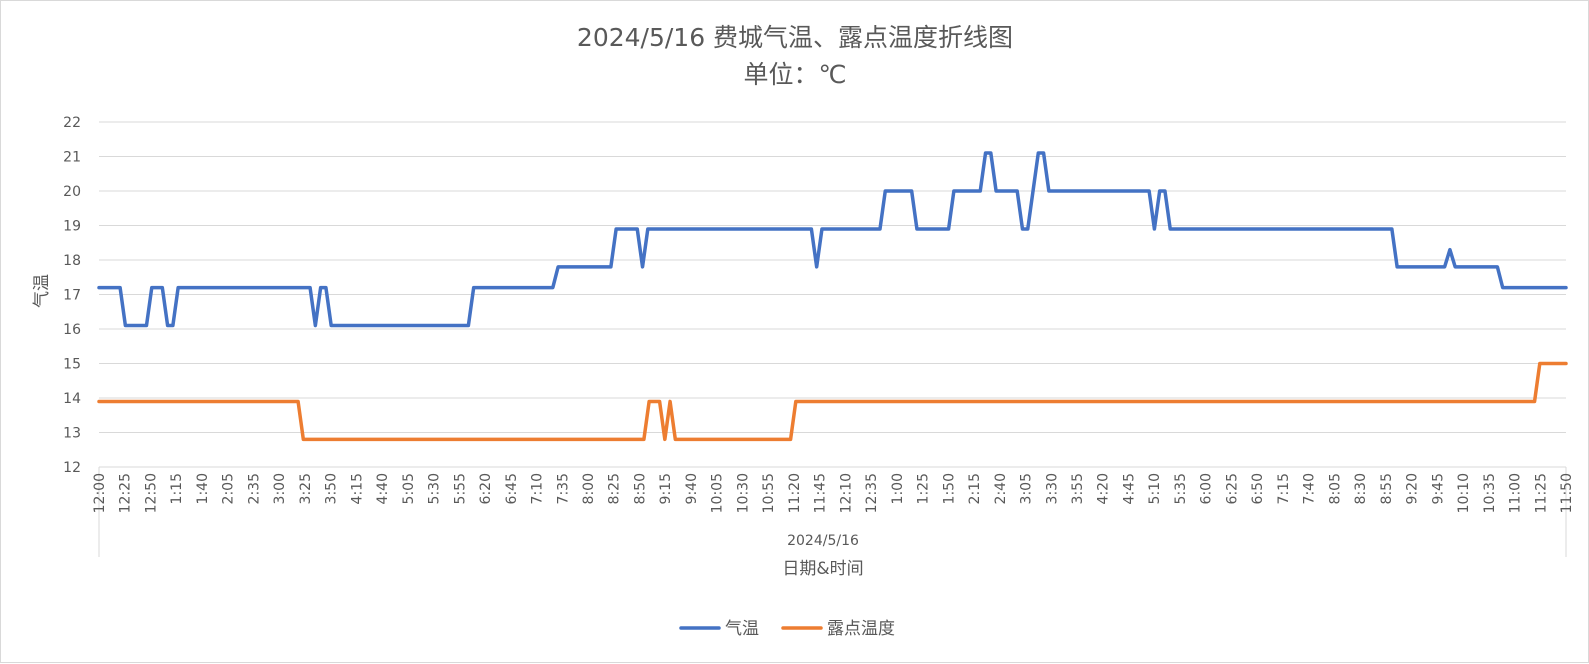 The image size is (1589, 664). I want to click on x-tick-label: 9:15, so click(666, 488).